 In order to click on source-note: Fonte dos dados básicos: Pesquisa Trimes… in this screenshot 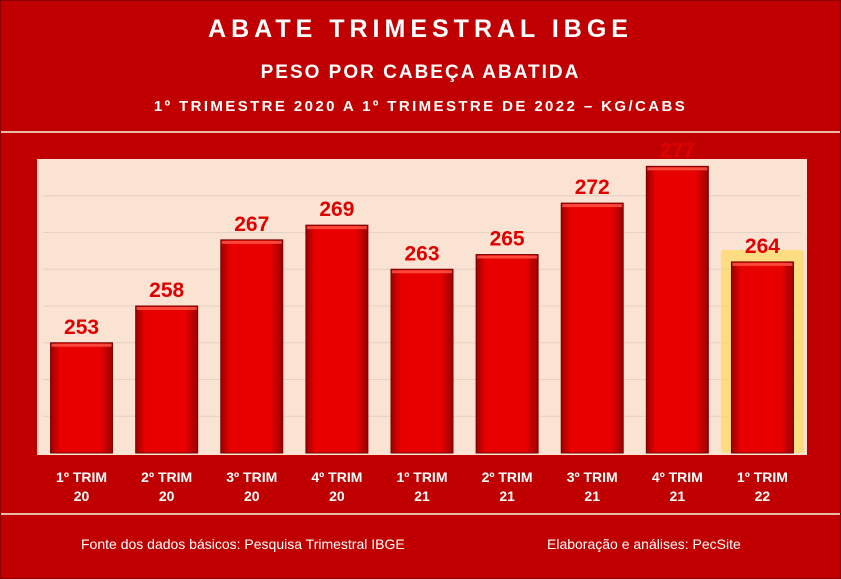, I will do `click(243, 544)`.